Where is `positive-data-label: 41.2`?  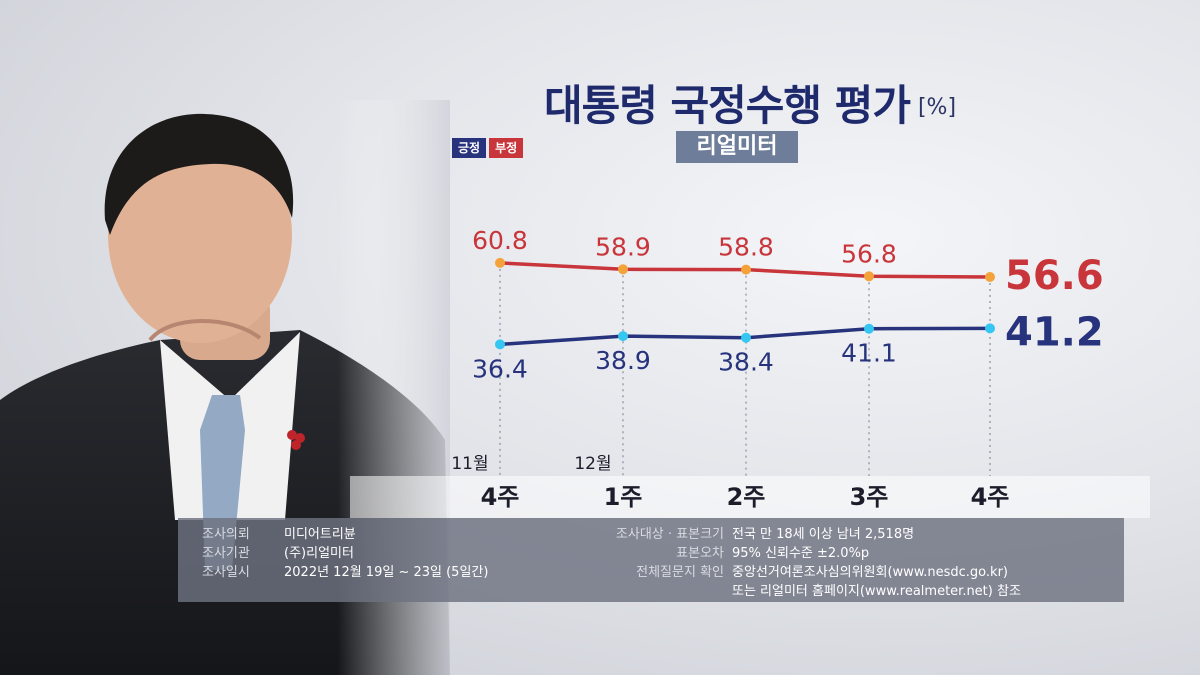
positive-data-label: 41.2 is located at coordinates (1054, 332).